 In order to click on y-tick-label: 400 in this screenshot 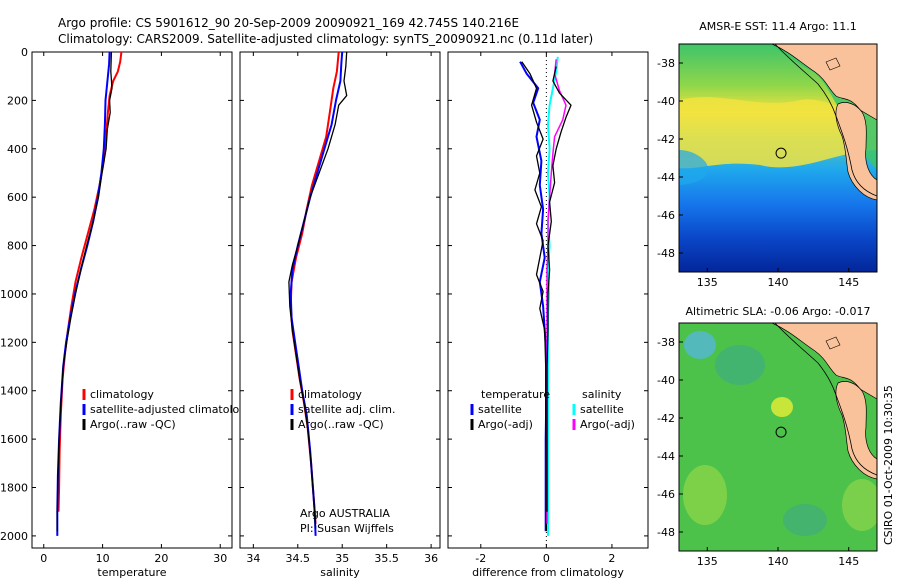, I will do `click(17, 149)`.